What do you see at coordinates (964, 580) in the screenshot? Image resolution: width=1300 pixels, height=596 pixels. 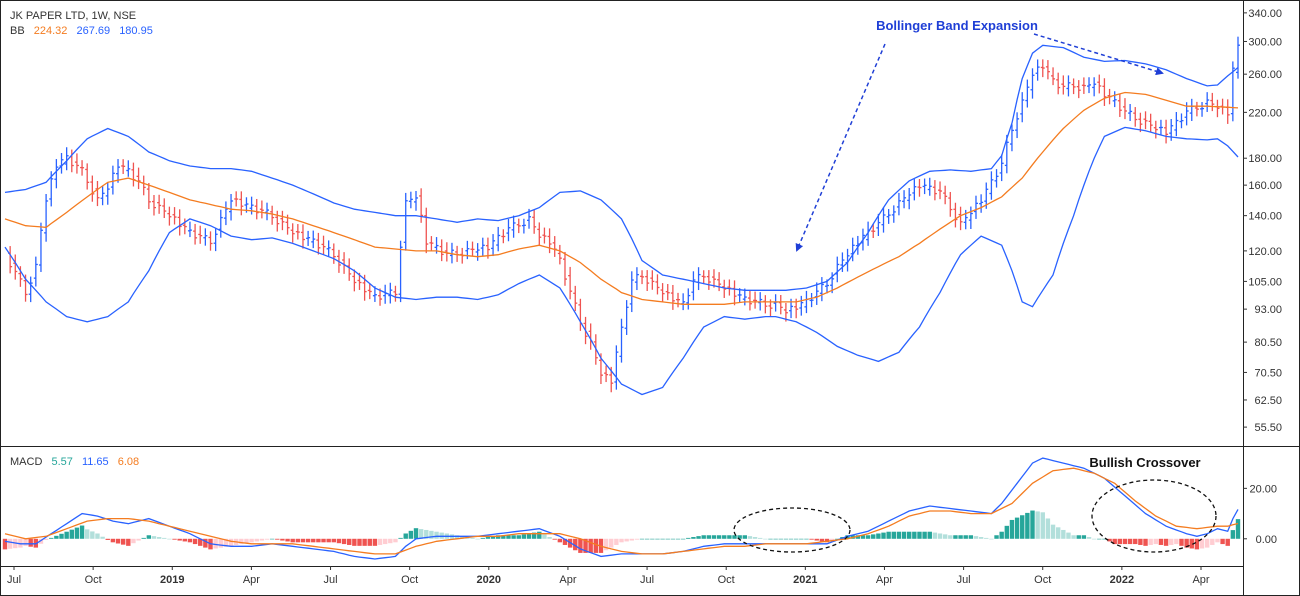 I see `x-tick-label: Jul` at bounding box center [964, 580].